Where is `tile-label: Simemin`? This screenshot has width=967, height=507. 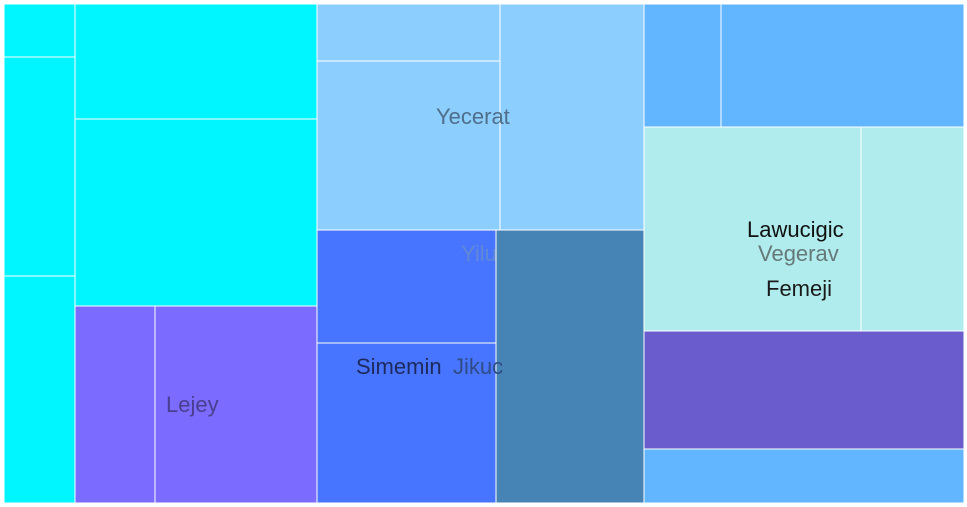 tile-label: Simemin is located at coordinates (399, 366).